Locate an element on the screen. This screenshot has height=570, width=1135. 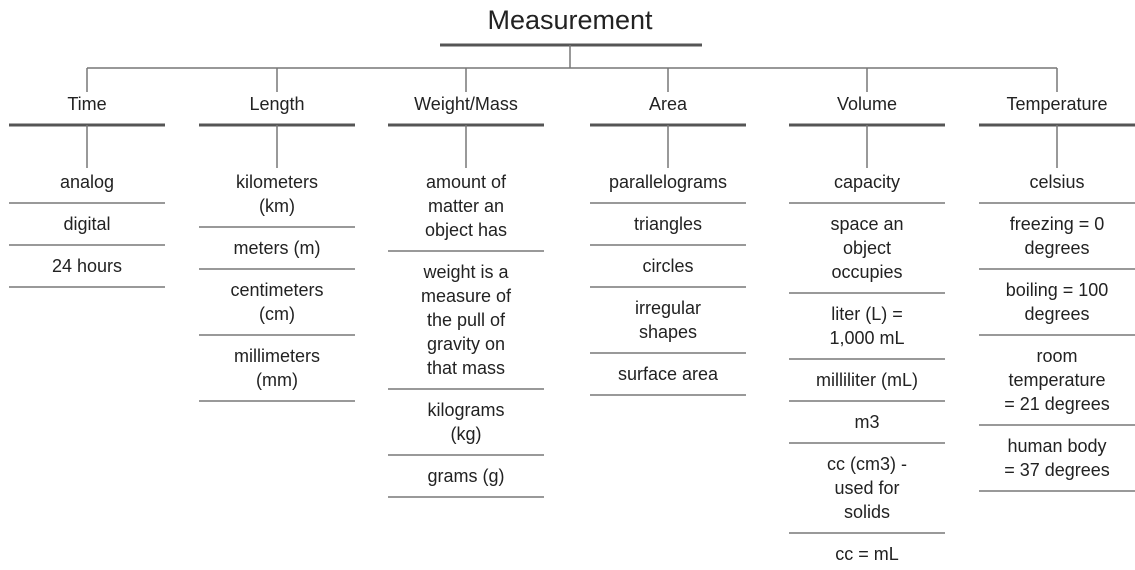
item-text: parallelograms is located at coordinates (668, 182).